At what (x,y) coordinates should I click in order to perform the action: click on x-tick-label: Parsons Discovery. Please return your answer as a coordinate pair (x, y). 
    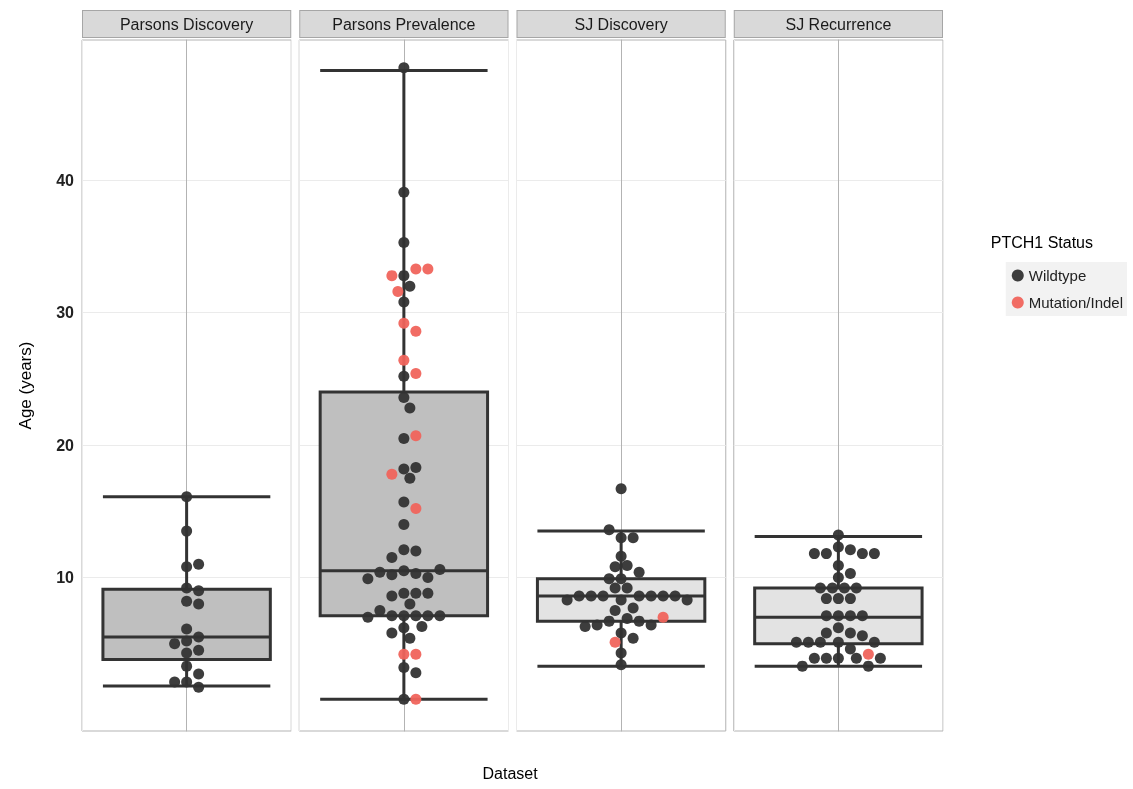
    Looking at the image, I should click on (186, 24).